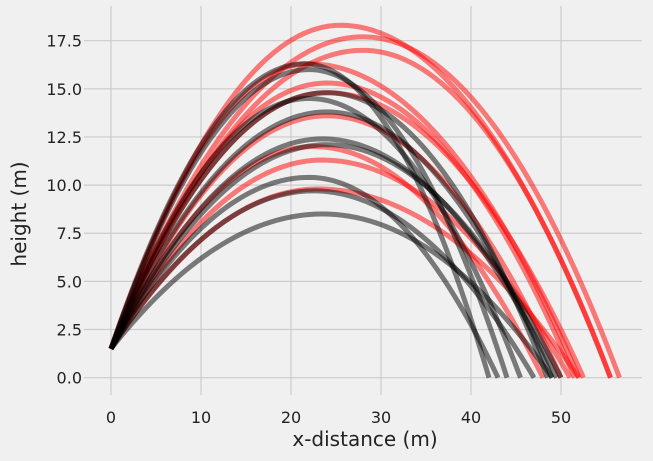 The height and width of the screenshot is (461, 653). What do you see at coordinates (64, 137) in the screenshot?
I see `y-tick-label: 12.5` at bounding box center [64, 137].